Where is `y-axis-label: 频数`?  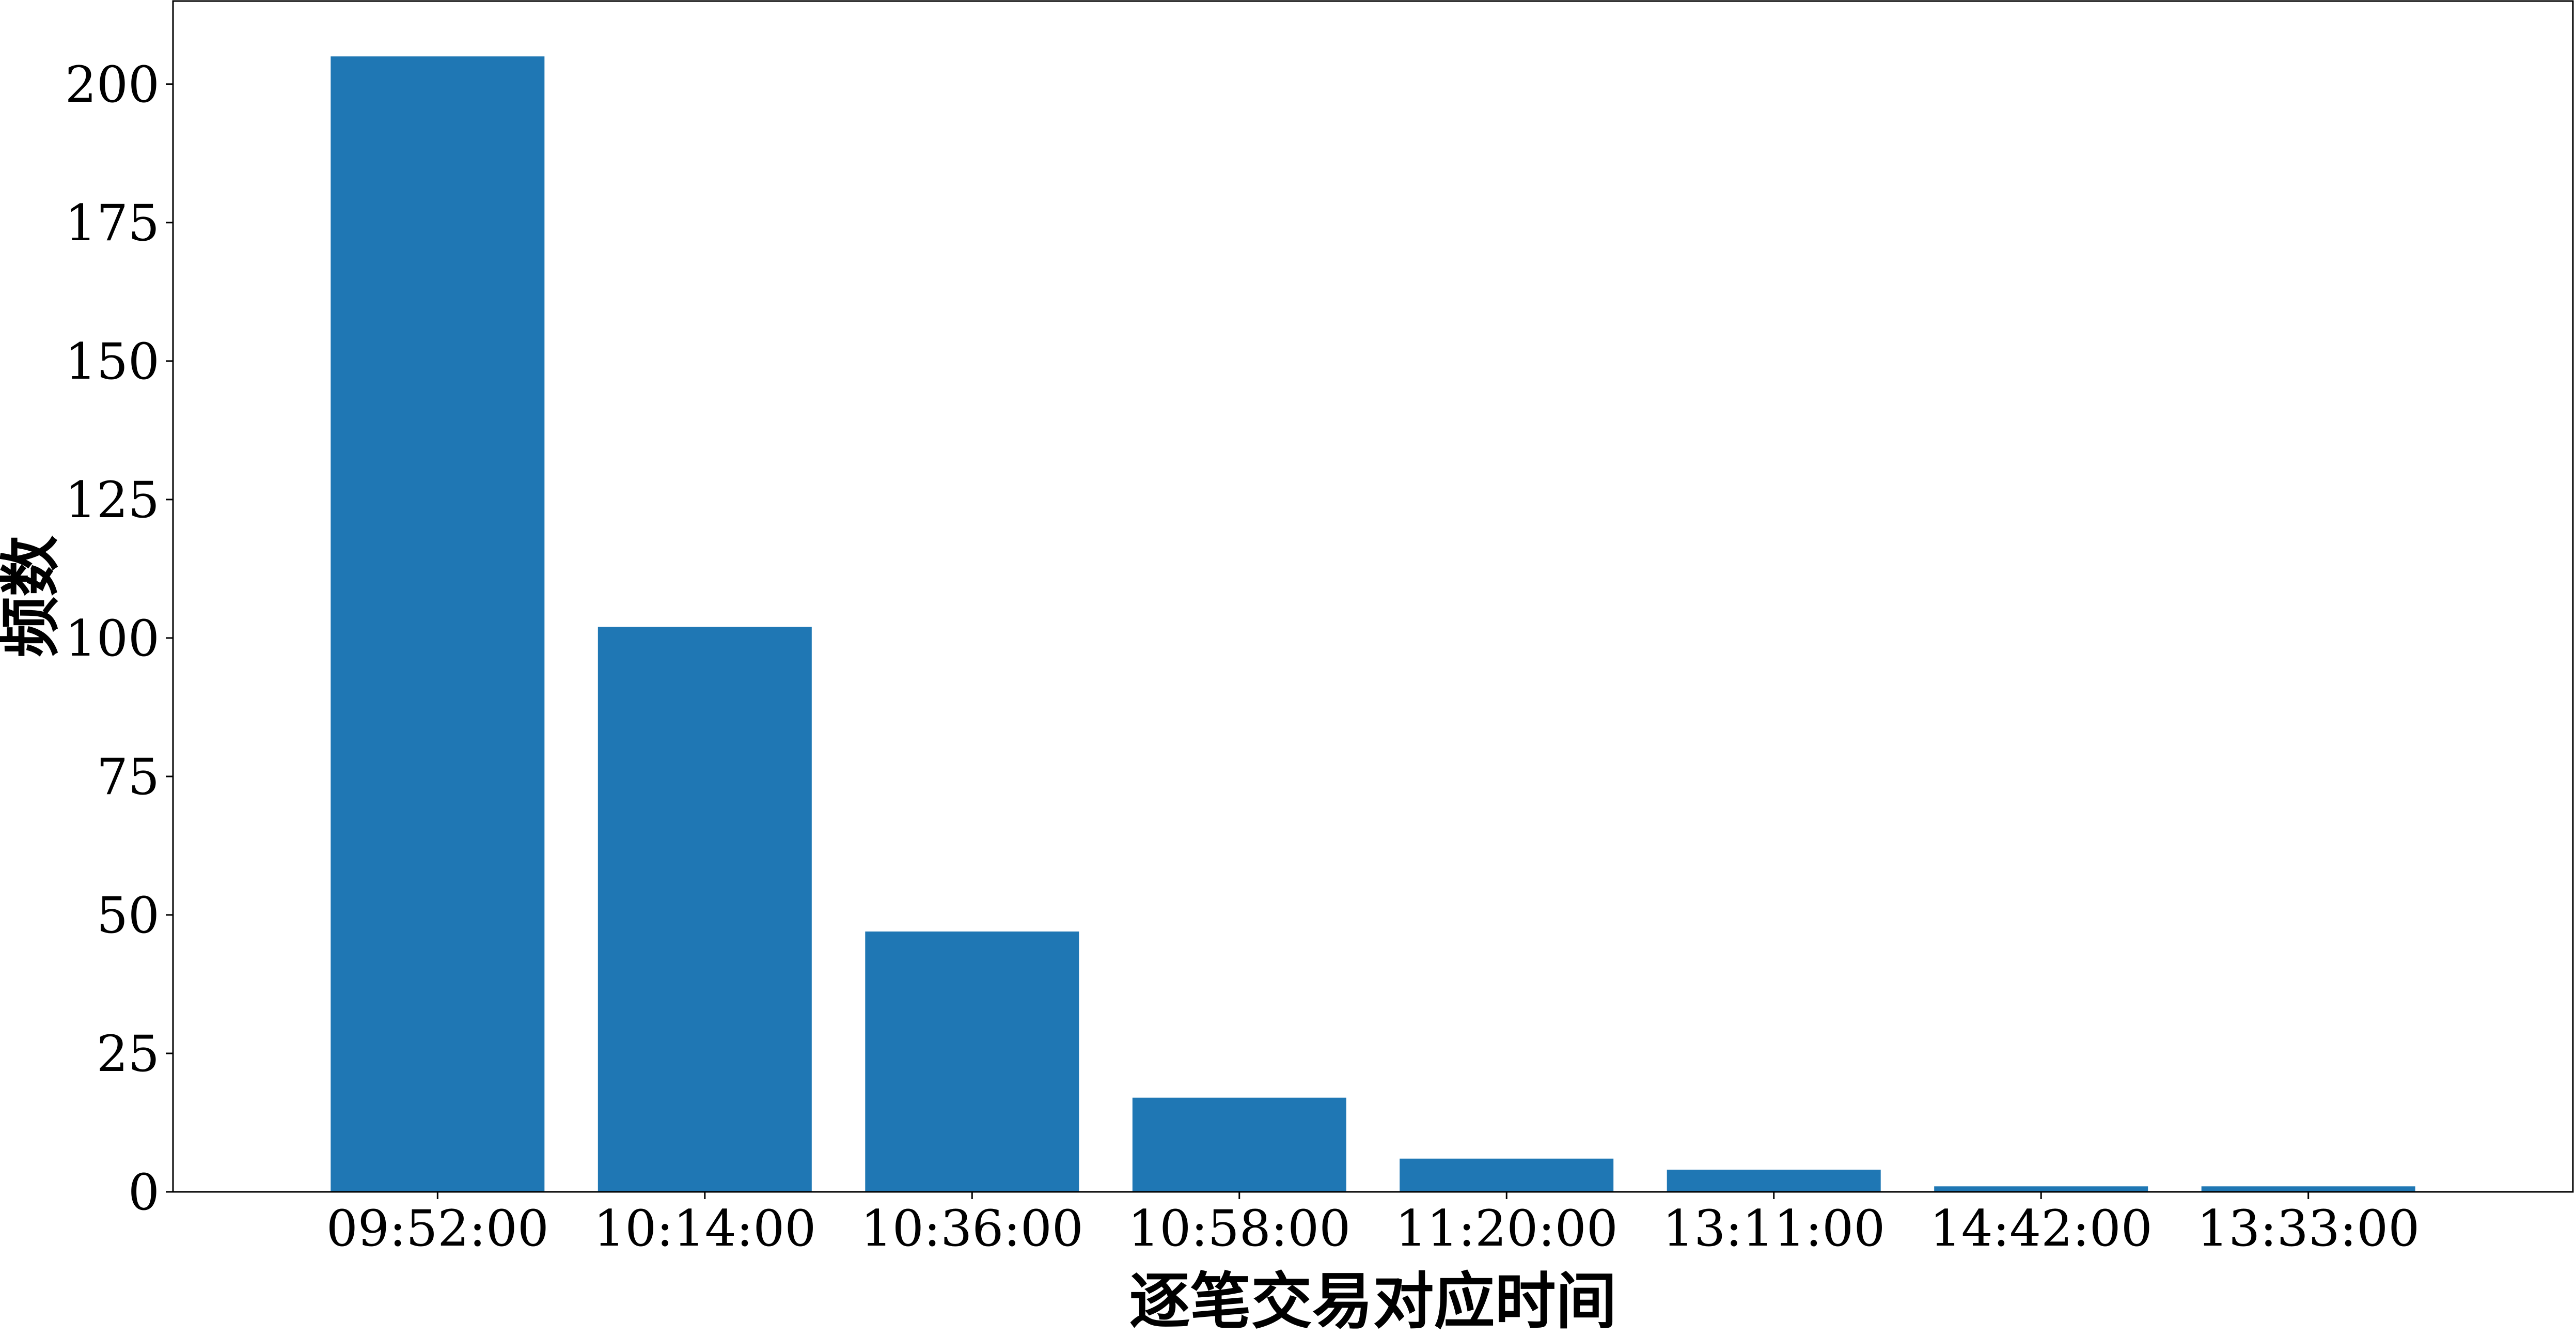
y-axis-label: 频数 is located at coordinates (33, 596).